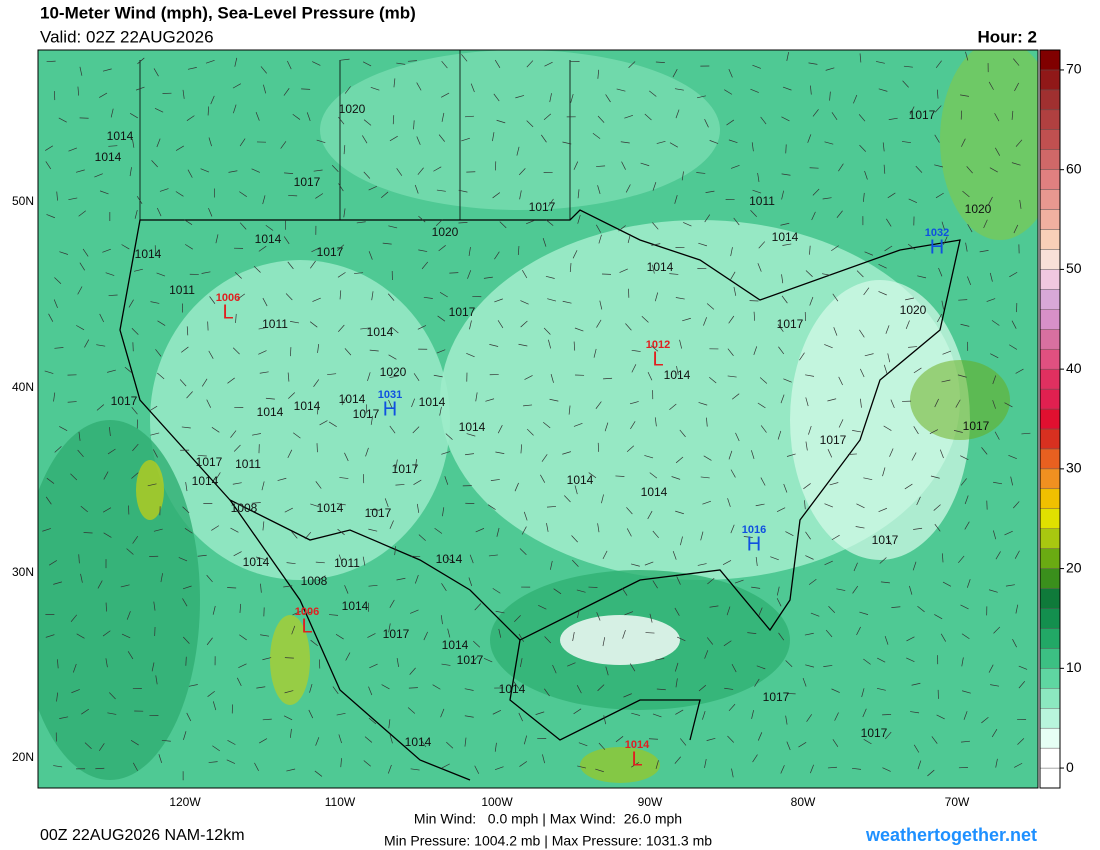  I want to click on site-link: weathertogether.net, so click(951, 835).